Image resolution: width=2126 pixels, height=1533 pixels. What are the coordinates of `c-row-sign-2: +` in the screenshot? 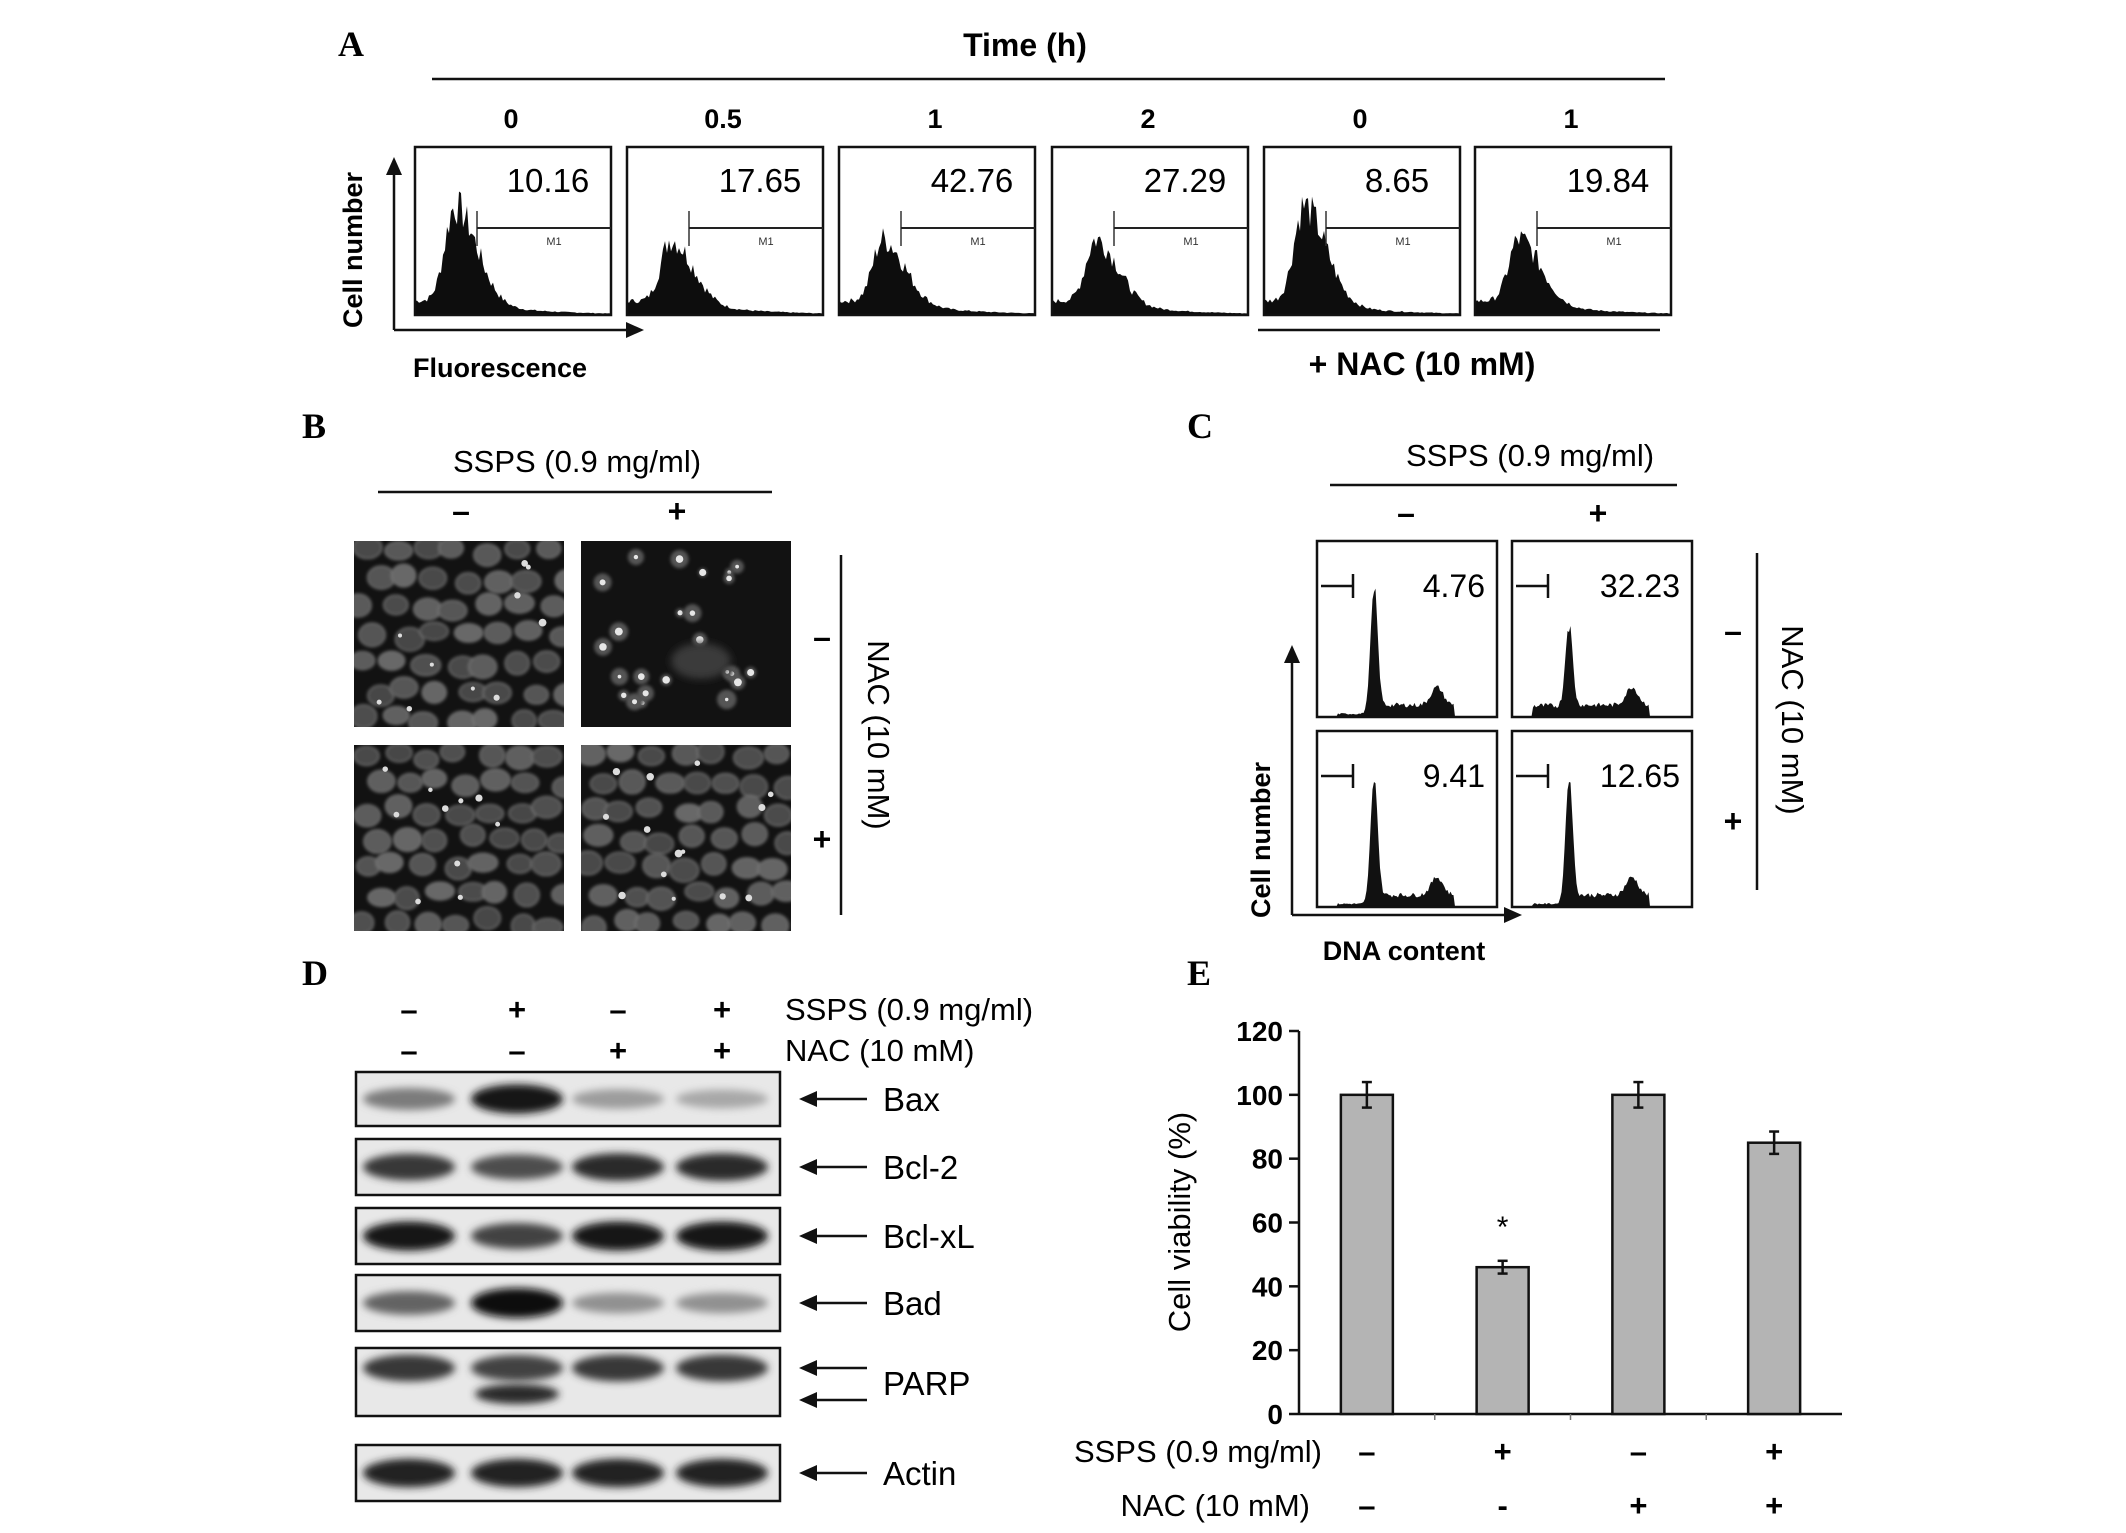 It's located at (1733, 821).